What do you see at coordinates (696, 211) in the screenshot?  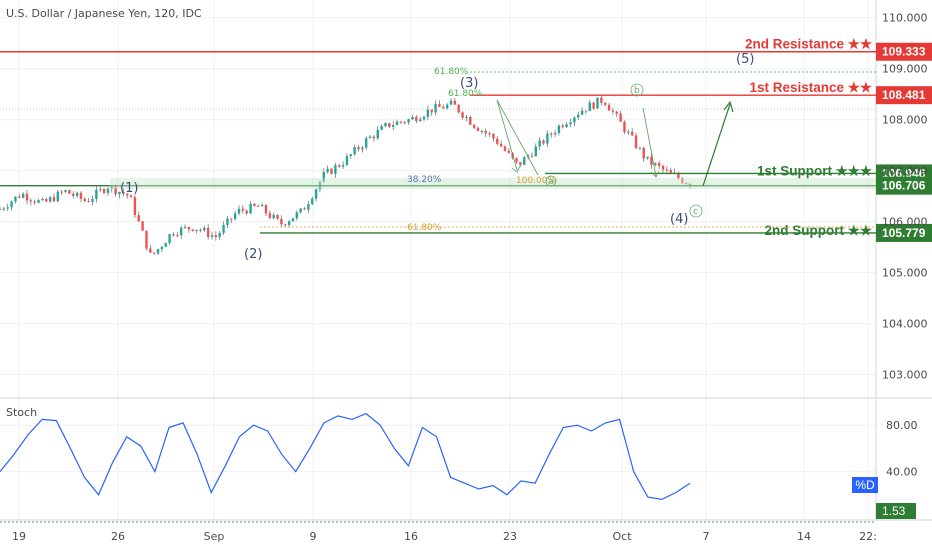 I see `wave-circle-c` at bounding box center [696, 211].